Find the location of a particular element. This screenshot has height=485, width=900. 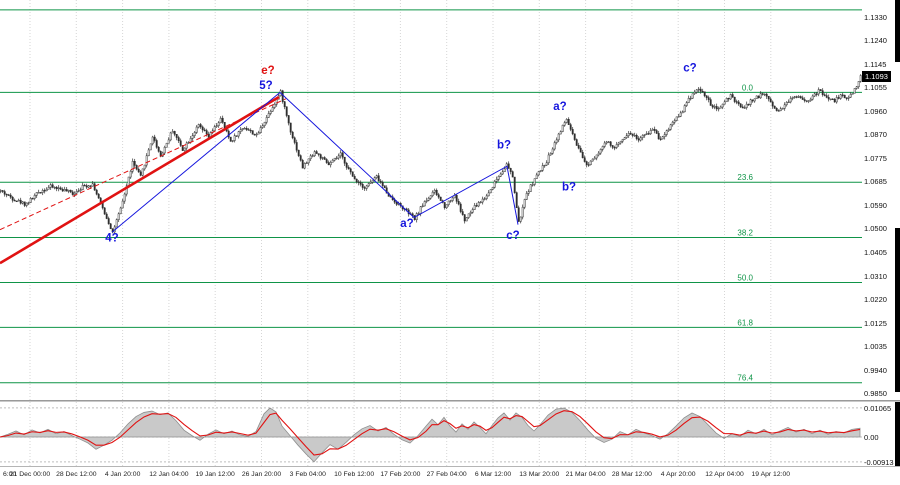

oscillator-axis-label: -0.00913 is located at coordinates (879, 462).